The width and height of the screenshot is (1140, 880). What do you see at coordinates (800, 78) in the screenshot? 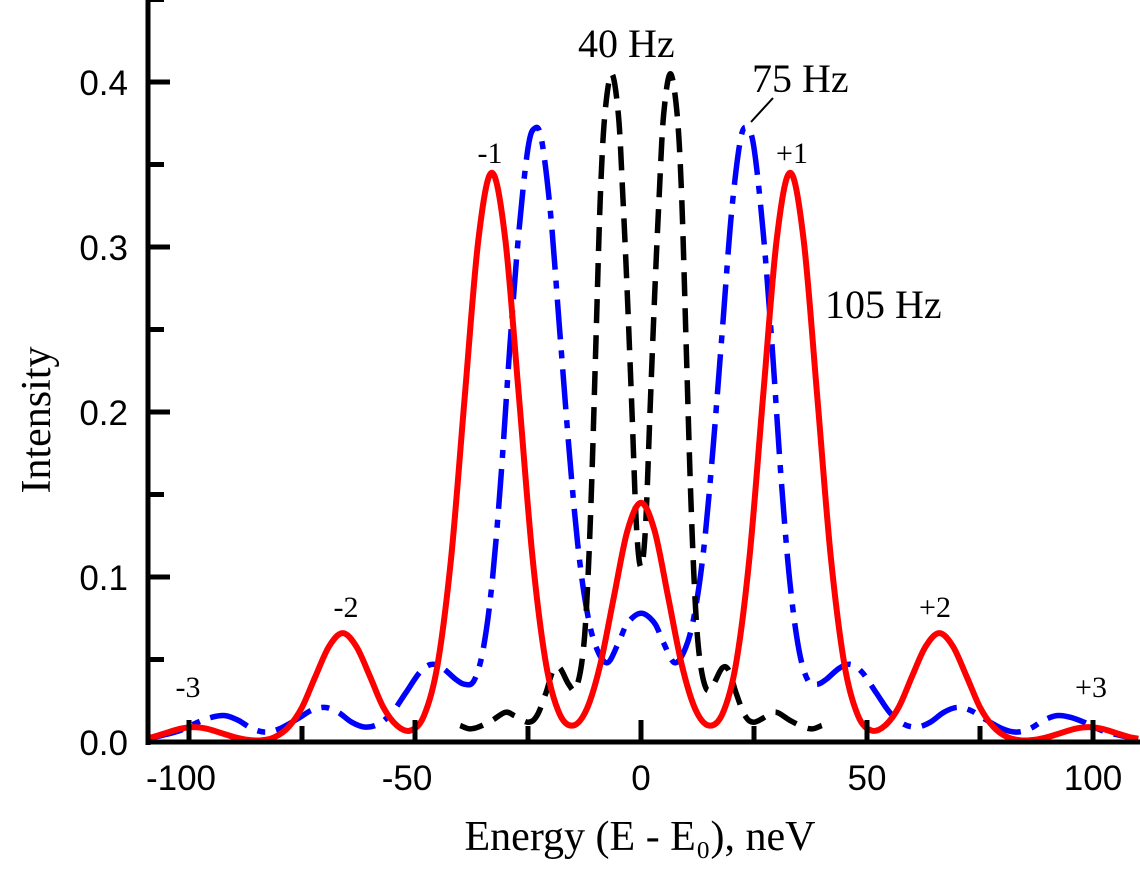
I see `annotation-75hz: 75 Hz` at bounding box center [800, 78].